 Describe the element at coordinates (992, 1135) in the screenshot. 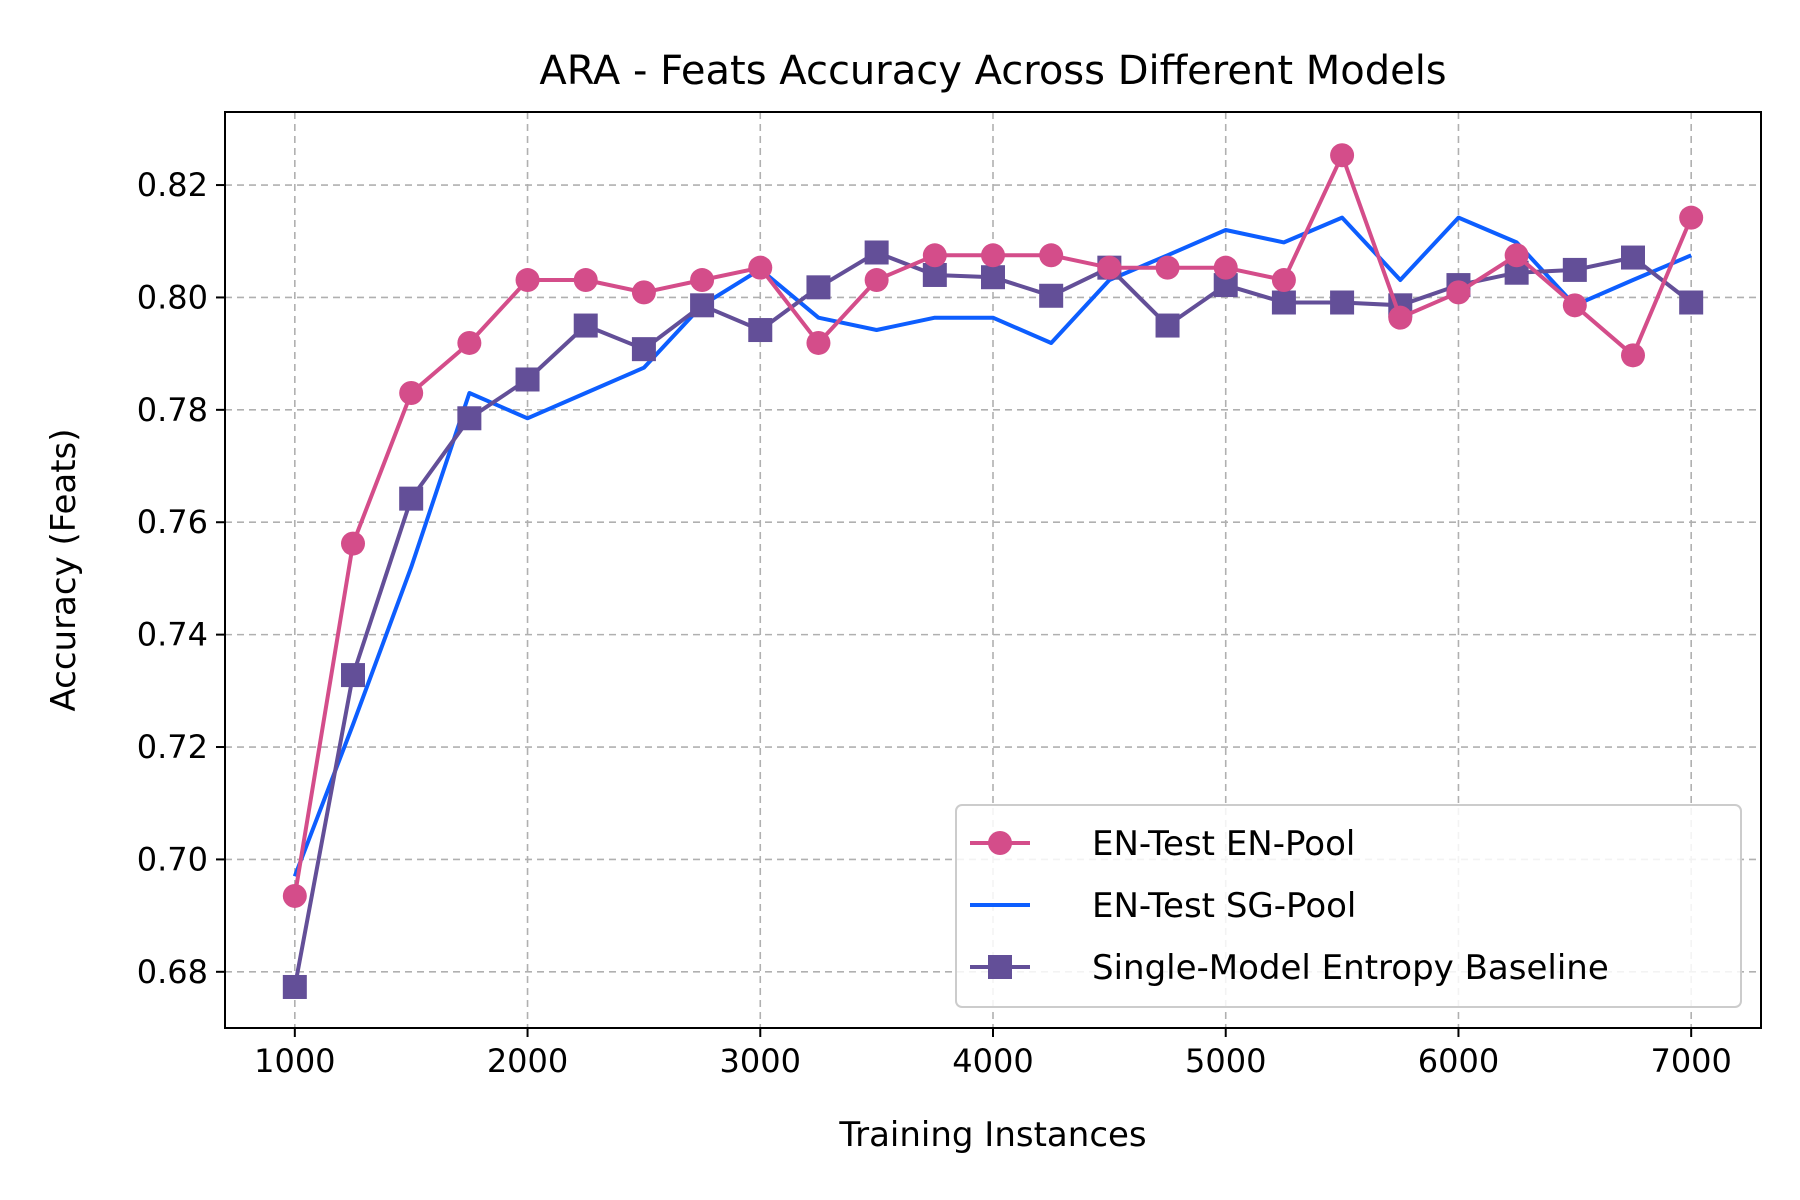

I see `x-axis-label: Training Instances` at that location.